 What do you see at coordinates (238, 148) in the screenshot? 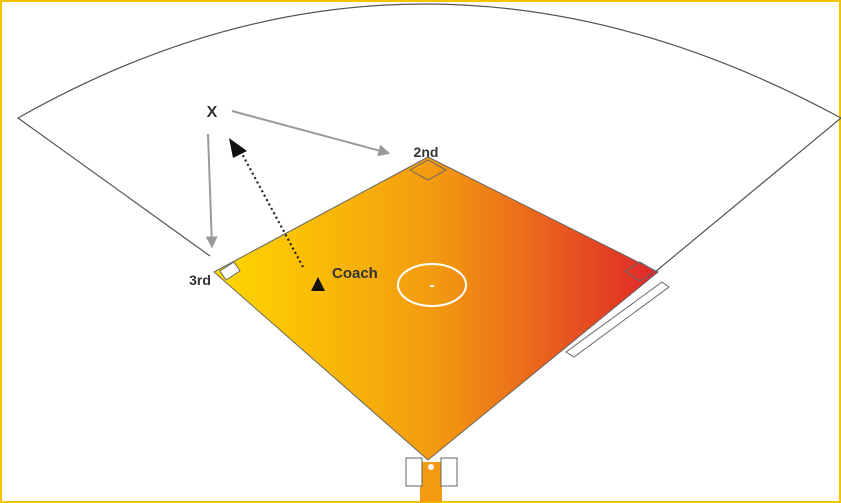
I see `route-arrowhead-icon` at bounding box center [238, 148].